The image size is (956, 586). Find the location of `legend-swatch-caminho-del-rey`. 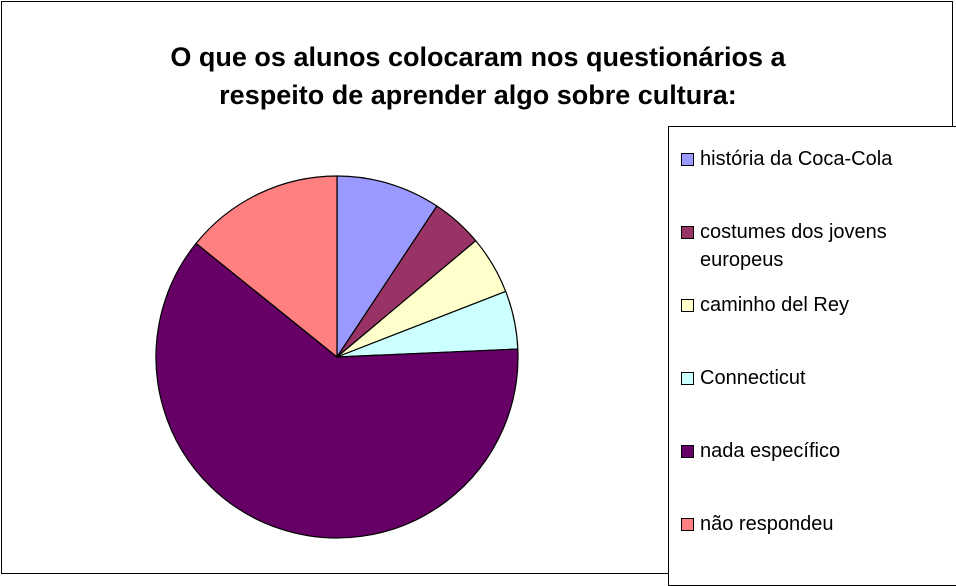

legend-swatch-caminho-del-rey is located at coordinates (687, 305).